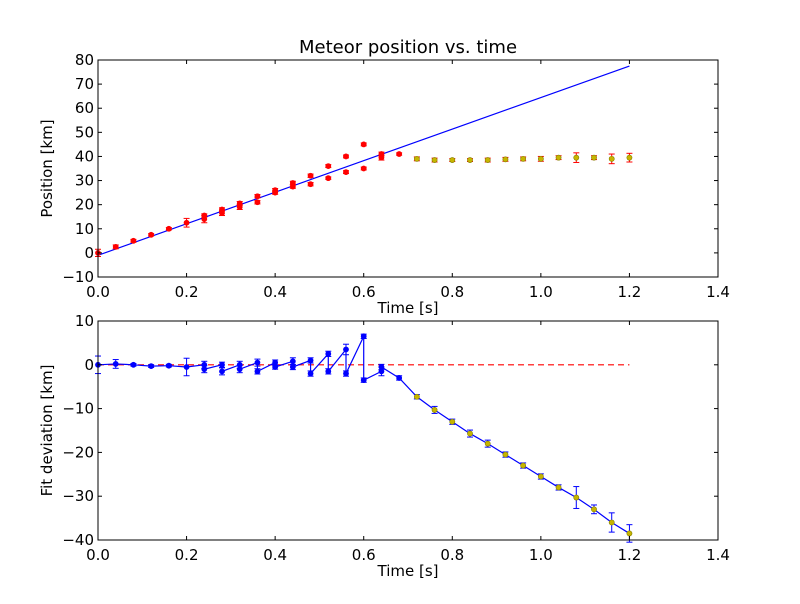 Image resolution: width=800 pixels, height=604 pixels. What do you see at coordinates (408, 571) in the screenshot?
I see `deviation-x-axis-label: Time [s]` at bounding box center [408, 571].